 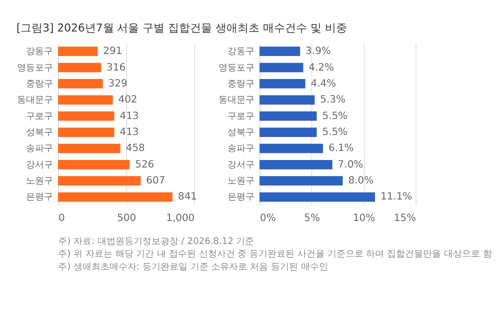 I want to click on data-label: 8.0%, so click(x=361, y=181).